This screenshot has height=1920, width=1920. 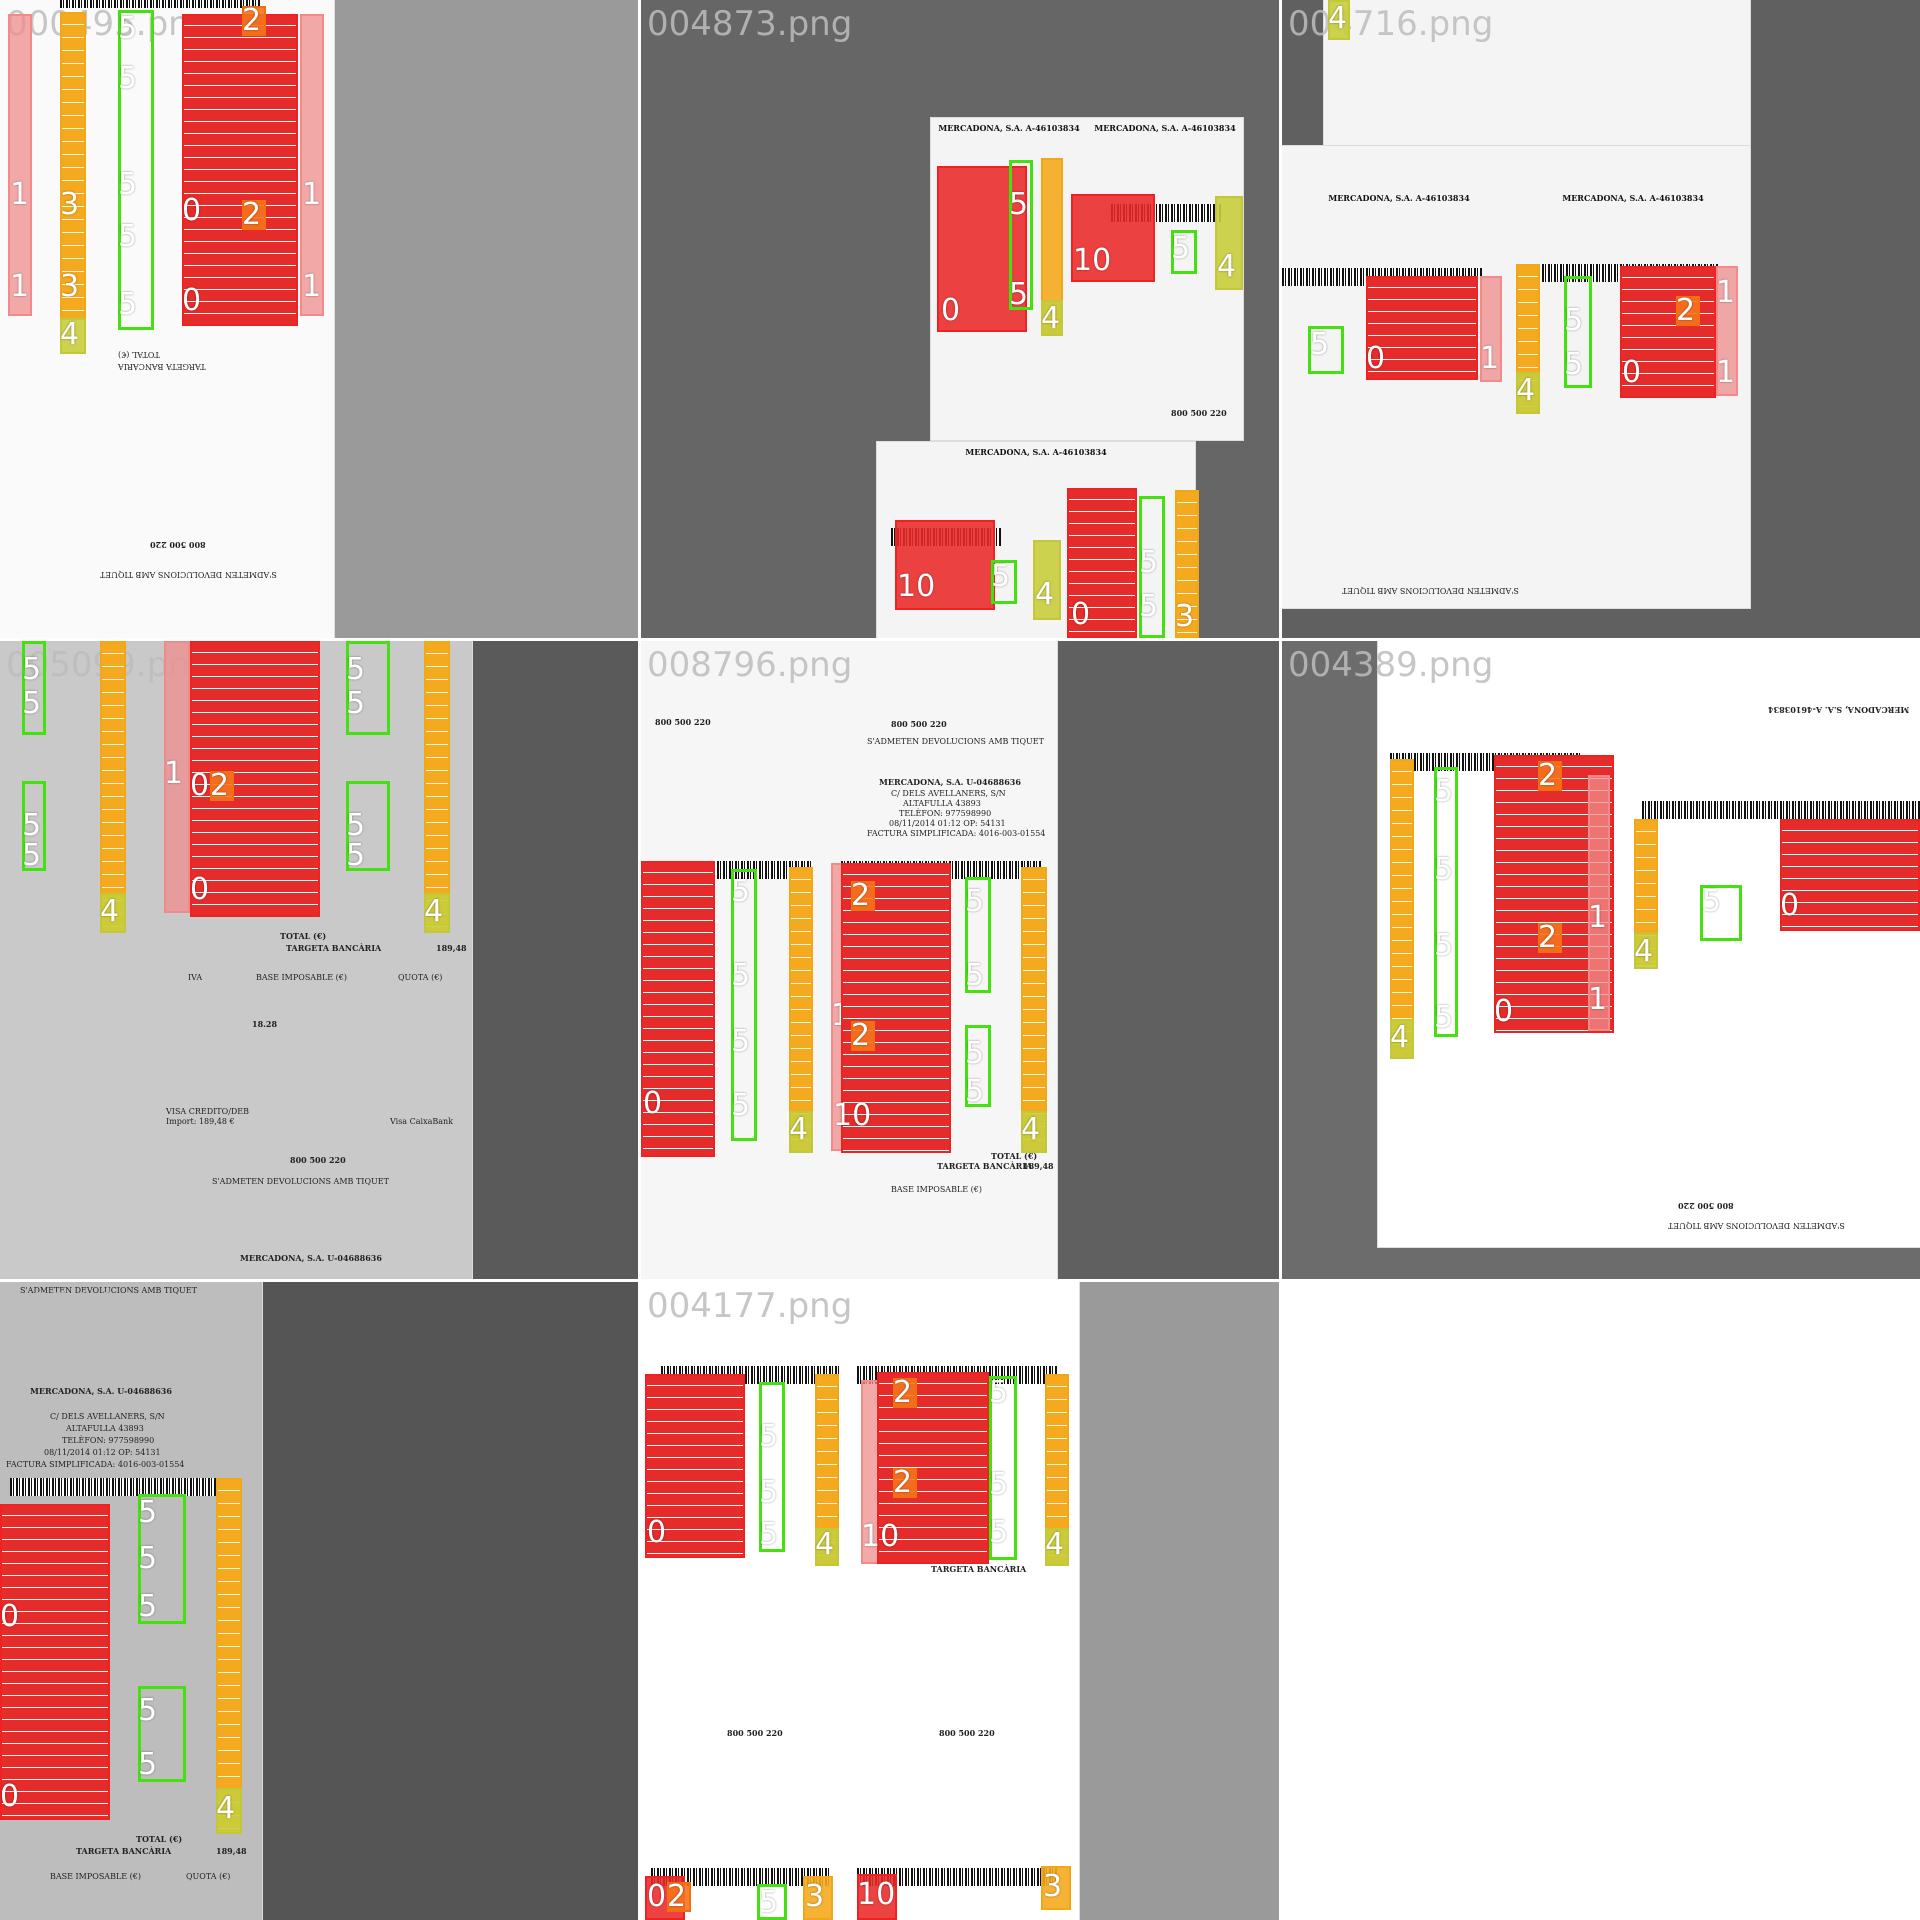 I want to click on image-filename: 004873.png, so click(x=750, y=24).